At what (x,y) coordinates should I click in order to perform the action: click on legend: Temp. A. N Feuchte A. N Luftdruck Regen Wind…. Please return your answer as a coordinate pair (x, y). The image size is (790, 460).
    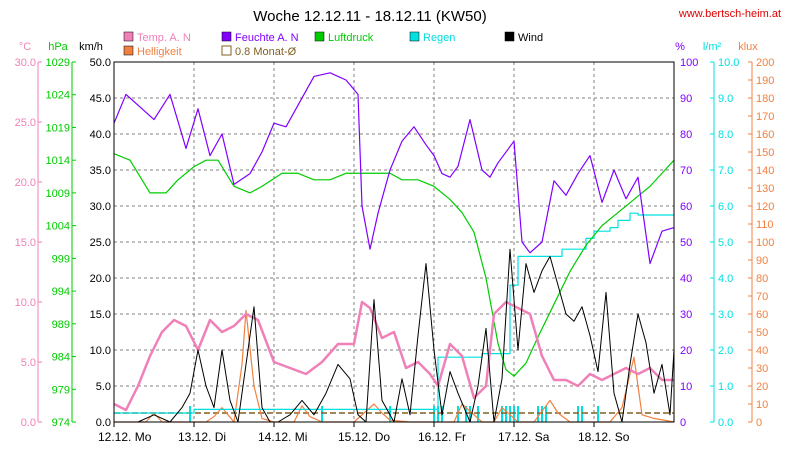
    Looking at the image, I should click on (333, 44).